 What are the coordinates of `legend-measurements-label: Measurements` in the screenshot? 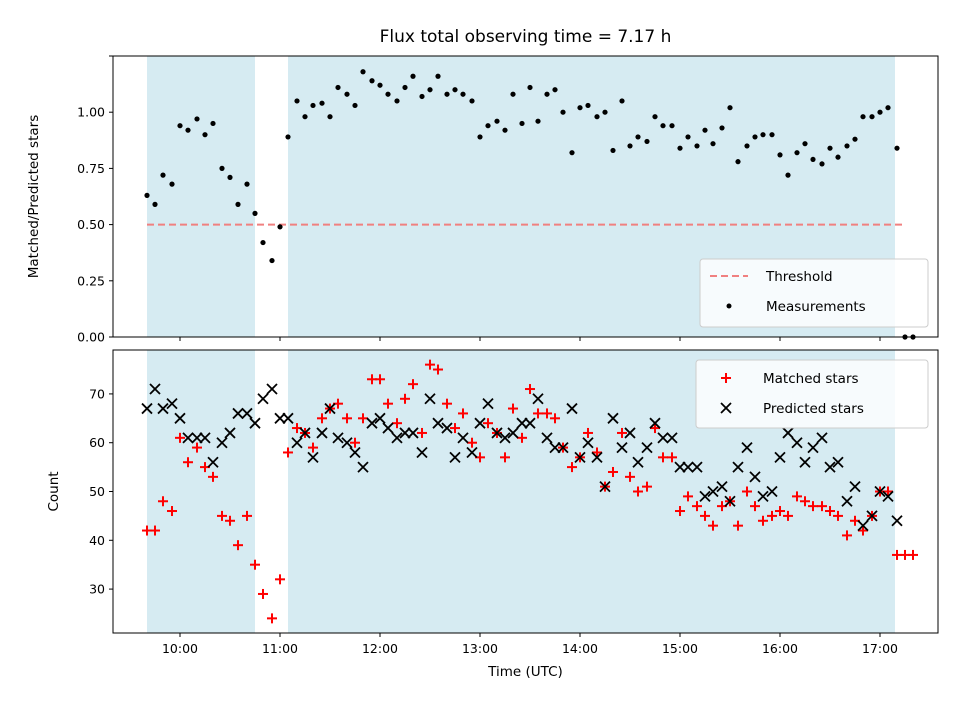 It's located at (816, 307).